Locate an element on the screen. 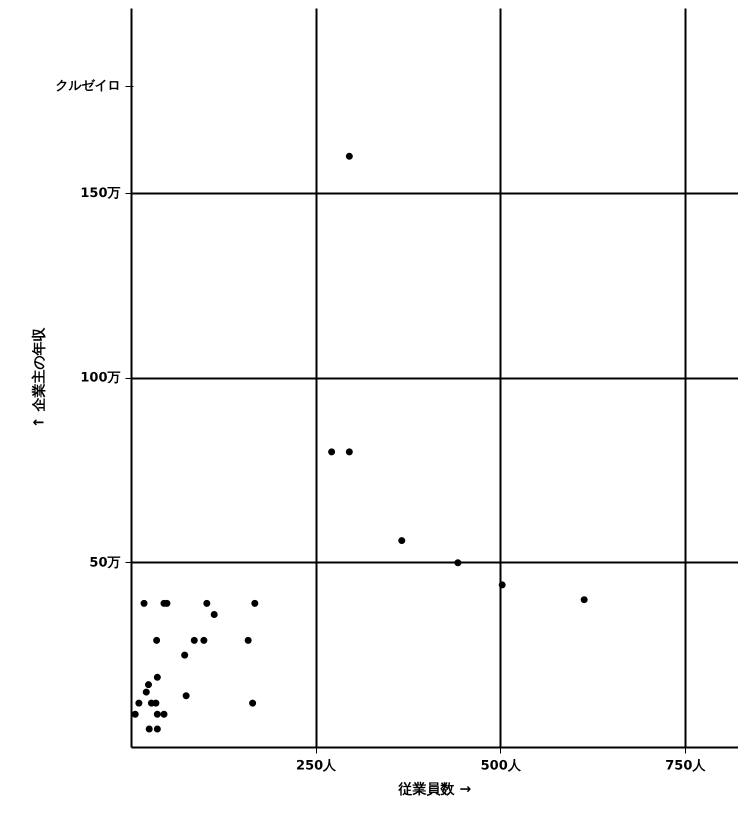 This screenshot has height=824, width=738. y-tick-label: 100万 is located at coordinates (100, 378).